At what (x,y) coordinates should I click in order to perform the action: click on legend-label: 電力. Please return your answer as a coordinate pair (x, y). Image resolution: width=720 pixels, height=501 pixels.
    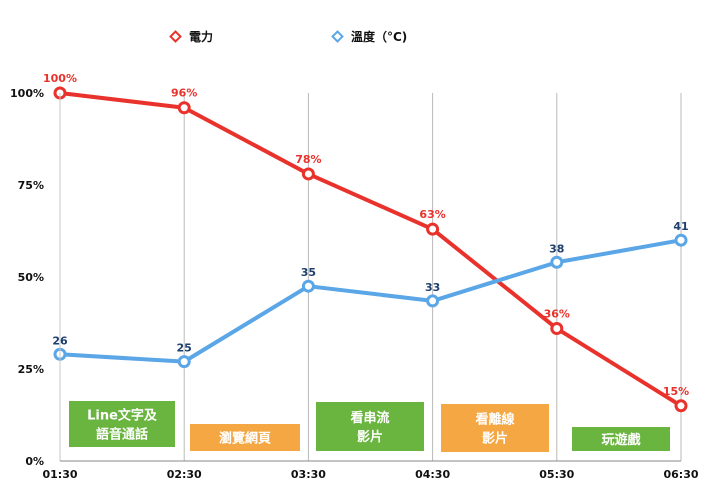
    Looking at the image, I should click on (201, 36).